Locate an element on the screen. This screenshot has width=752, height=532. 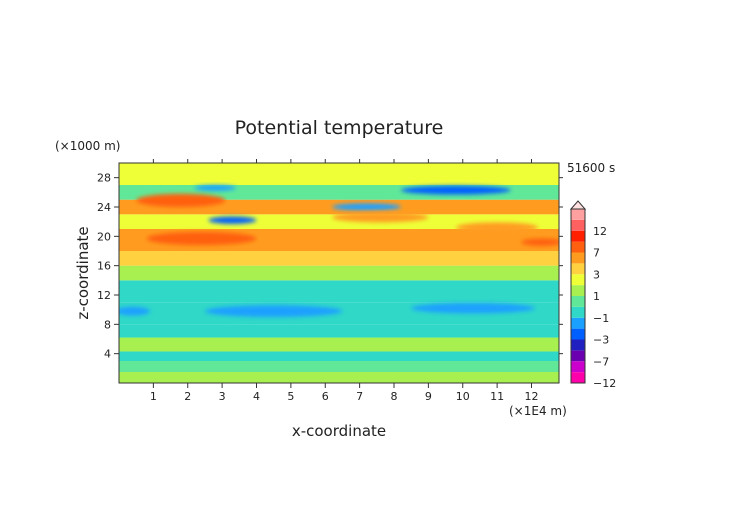
y-tick-label: 20 is located at coordinates (104, 236).